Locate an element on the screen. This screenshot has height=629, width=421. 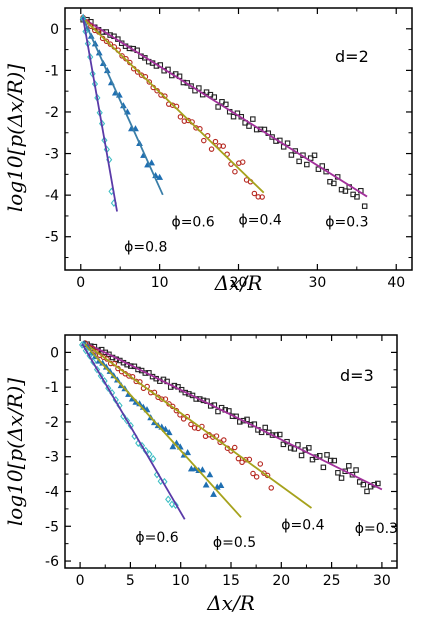
series-annotation: ϕ=0.3 is located at coordinates (376, 529).